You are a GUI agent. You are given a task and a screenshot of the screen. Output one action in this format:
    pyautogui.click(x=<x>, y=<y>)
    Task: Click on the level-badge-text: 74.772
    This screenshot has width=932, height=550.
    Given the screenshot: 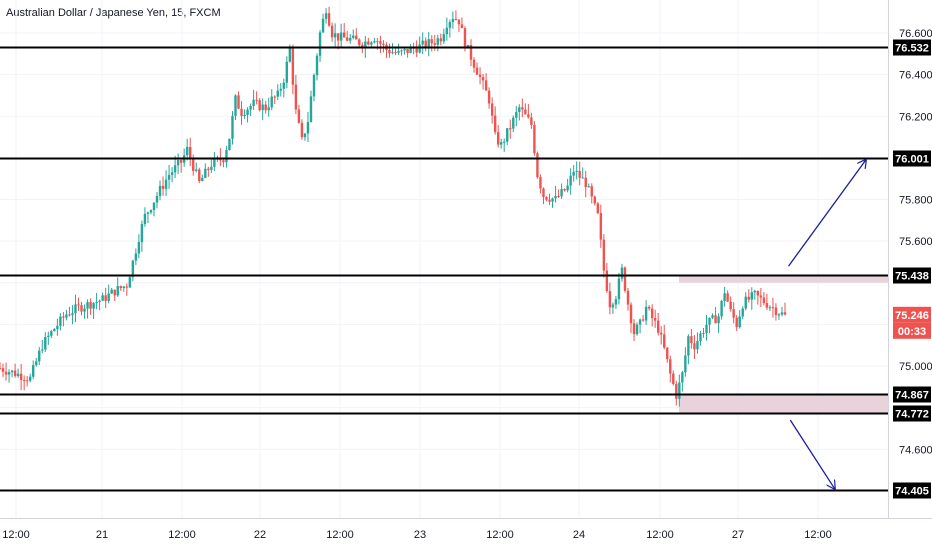 What is the action you would take?
    pyautogui.click(x=912, y=415)
    